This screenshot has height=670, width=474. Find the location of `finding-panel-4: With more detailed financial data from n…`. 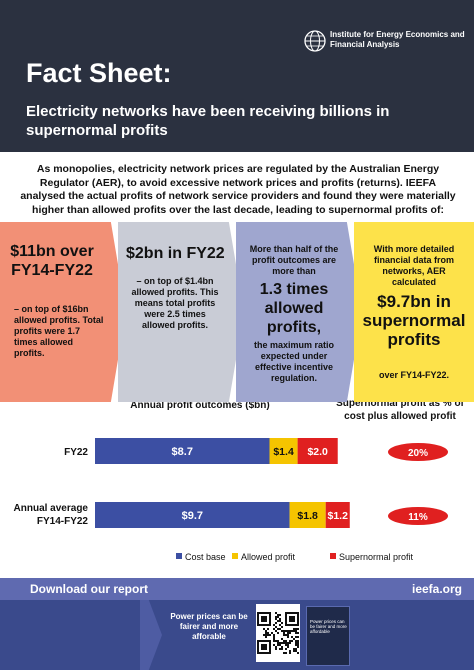

finding-panel-4: With more detailed financial data from n… is located at coordinates (414, 312).